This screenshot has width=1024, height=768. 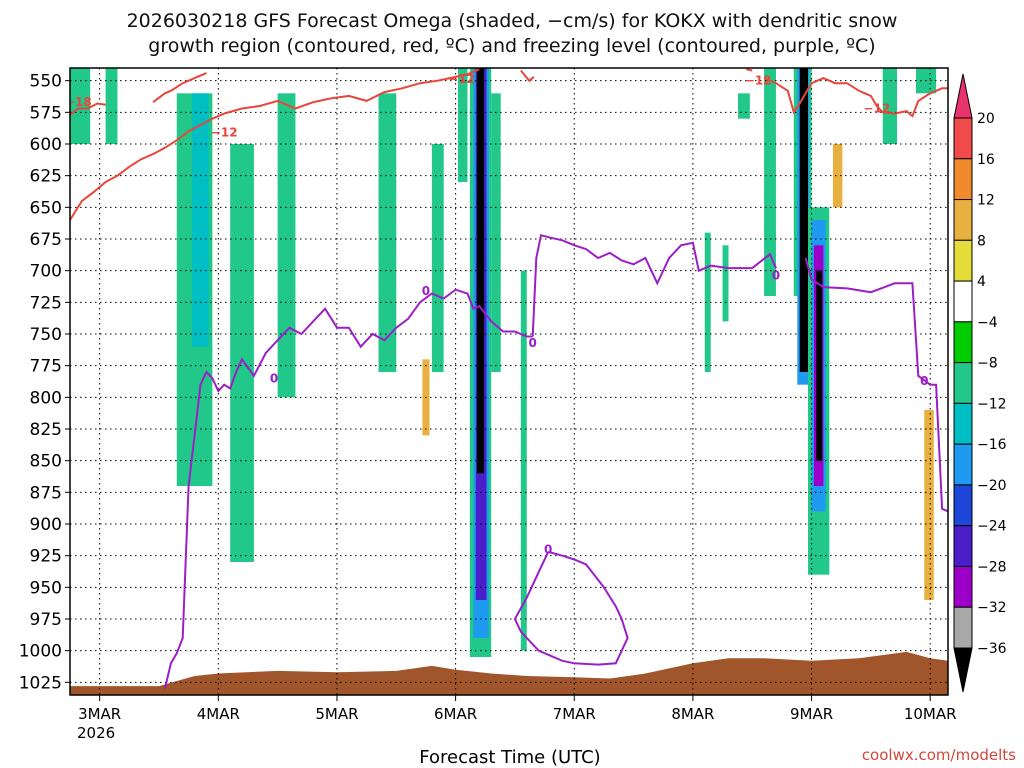 I want to click on y-tick-label: 700, so click(x=46, y=272).